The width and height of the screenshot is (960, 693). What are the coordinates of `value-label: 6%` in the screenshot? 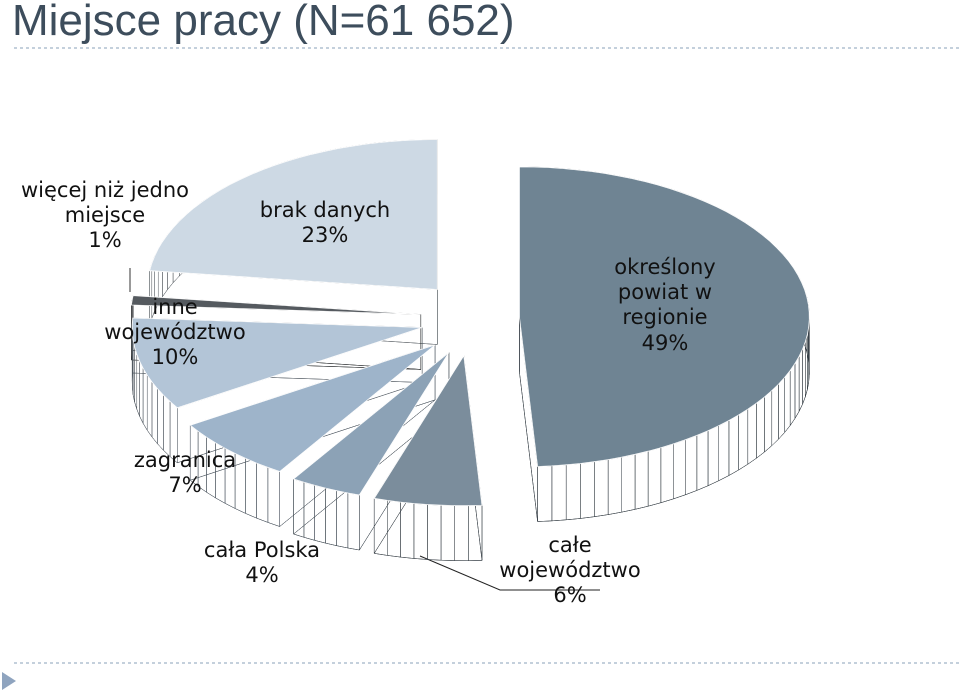 It's located at (570, 595).